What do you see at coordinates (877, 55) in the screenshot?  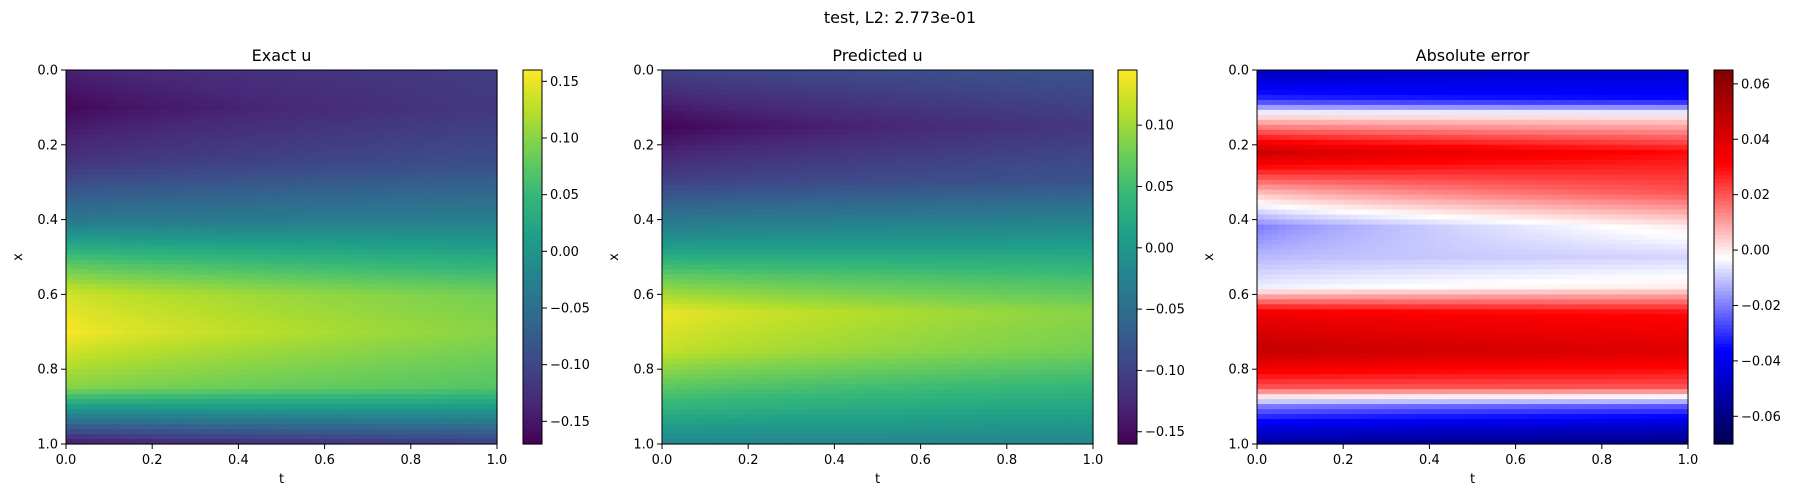 I see `panel-title: Predicted u` at bounding box center [877, 55].